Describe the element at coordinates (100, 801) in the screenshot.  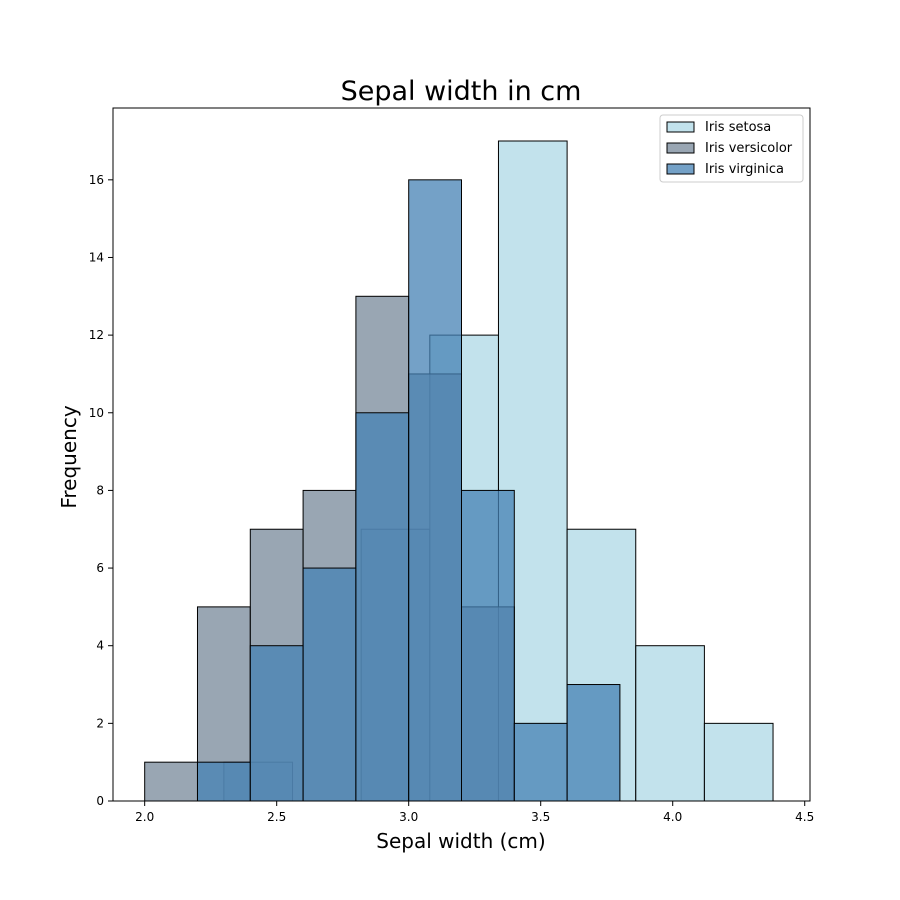
I see `y-tick-label: 0` at that location.